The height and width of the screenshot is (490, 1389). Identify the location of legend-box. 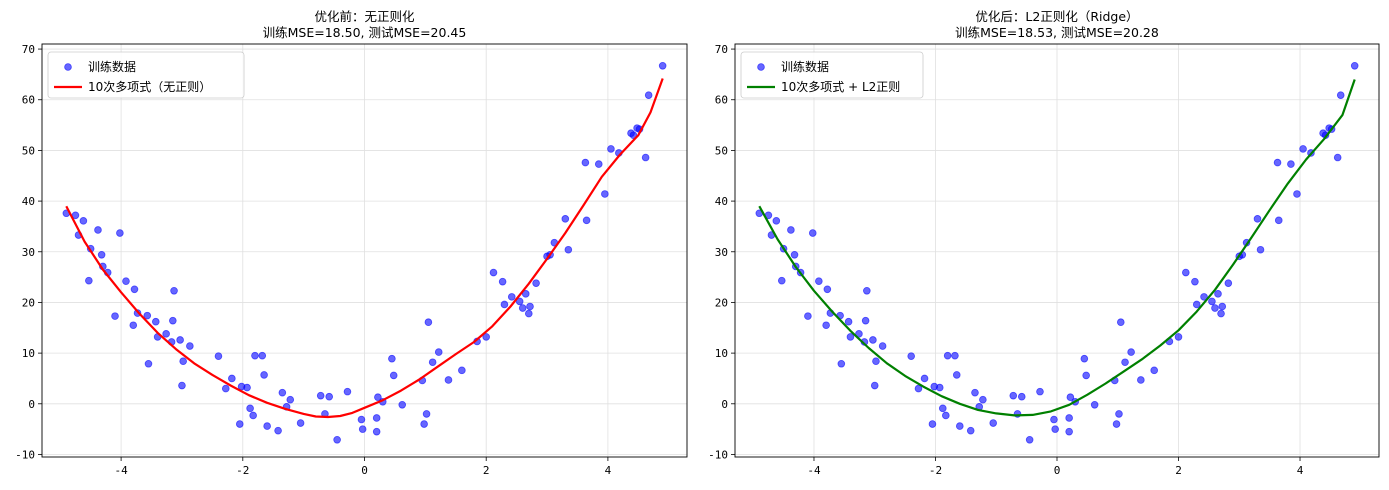
(146, 75).